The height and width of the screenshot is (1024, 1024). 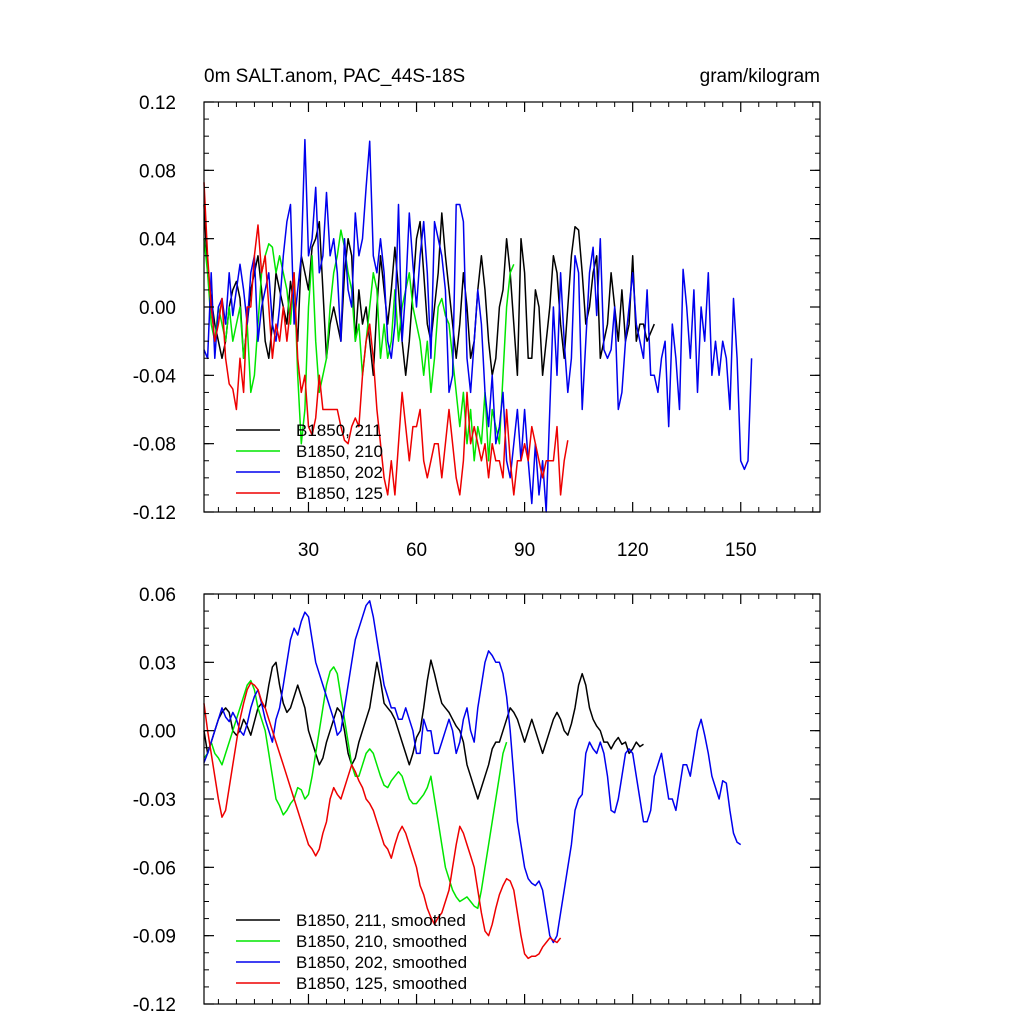 What do you see at coordinates (339, 493) in the screenshot?
I see `legend-label: B1850, 125` at bounding box center [339, 493].